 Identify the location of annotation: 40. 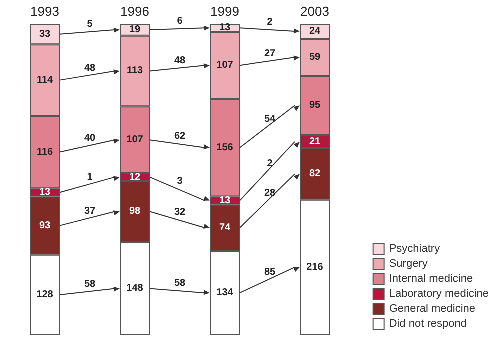
(90, 138).